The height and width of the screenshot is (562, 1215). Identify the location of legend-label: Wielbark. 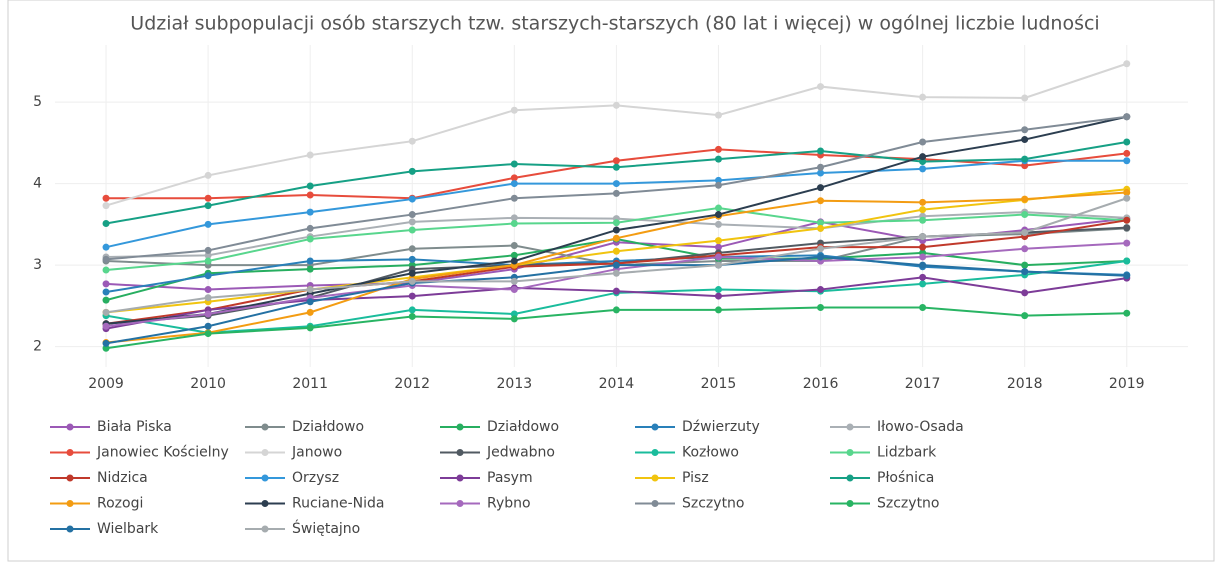
(128, 529).